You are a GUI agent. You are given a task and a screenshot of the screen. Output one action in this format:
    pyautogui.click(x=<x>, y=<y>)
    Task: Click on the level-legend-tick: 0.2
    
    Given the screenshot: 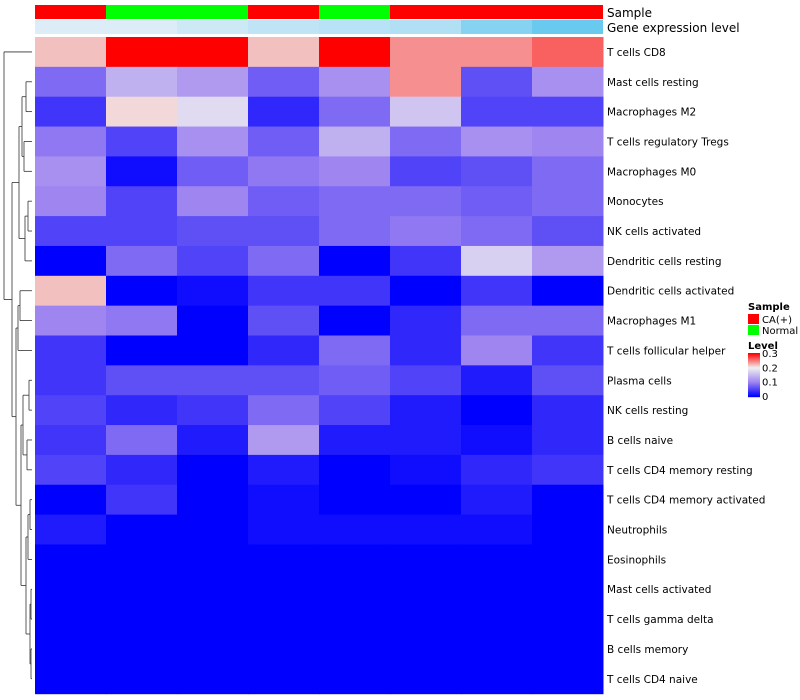 What is the action you would take?
    pyautogui.click(x=770, y=368)
    